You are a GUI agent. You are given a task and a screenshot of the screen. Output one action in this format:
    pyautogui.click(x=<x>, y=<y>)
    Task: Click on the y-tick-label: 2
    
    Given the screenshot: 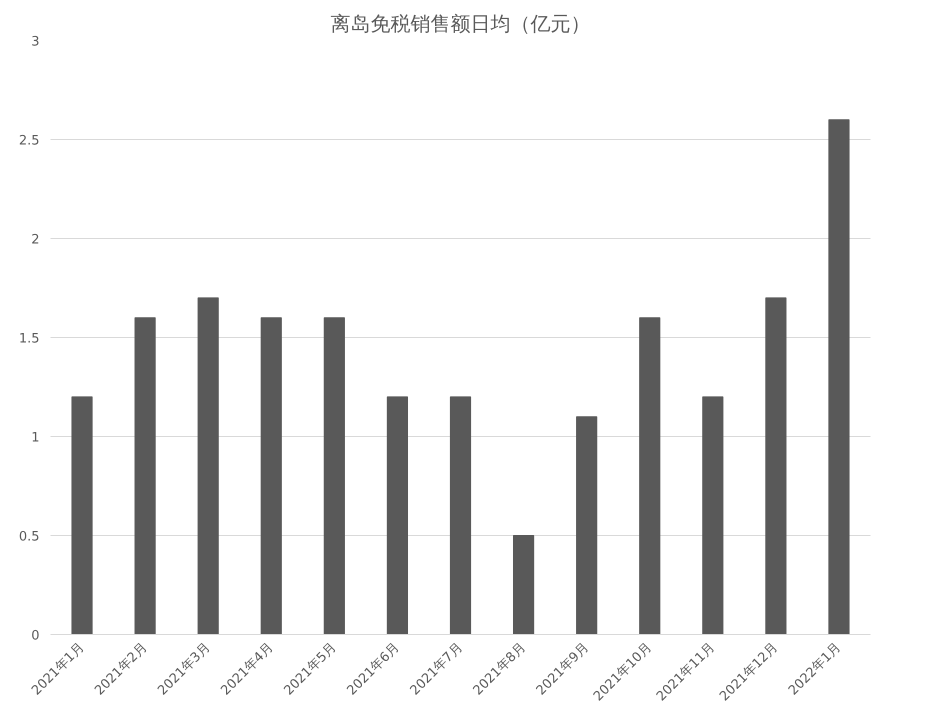 What is the action you would take?
    pyautogui.click(x=35, y=240)
    